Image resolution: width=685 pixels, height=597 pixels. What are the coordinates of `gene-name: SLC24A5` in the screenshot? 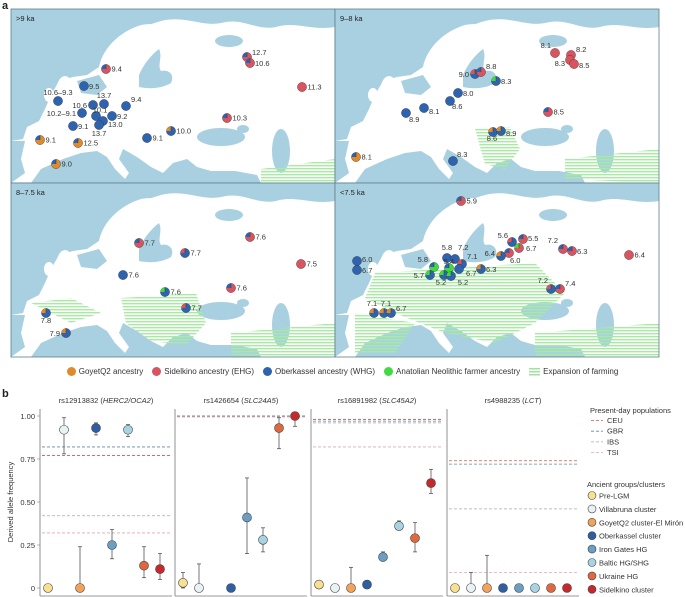 It's located at (260, 400).